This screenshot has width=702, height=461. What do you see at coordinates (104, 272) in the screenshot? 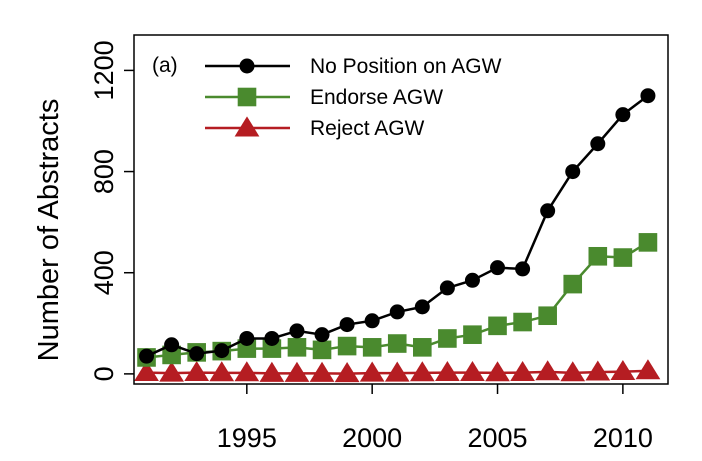
I see `y-tick-label: 400` at bounding box center [104, 272].